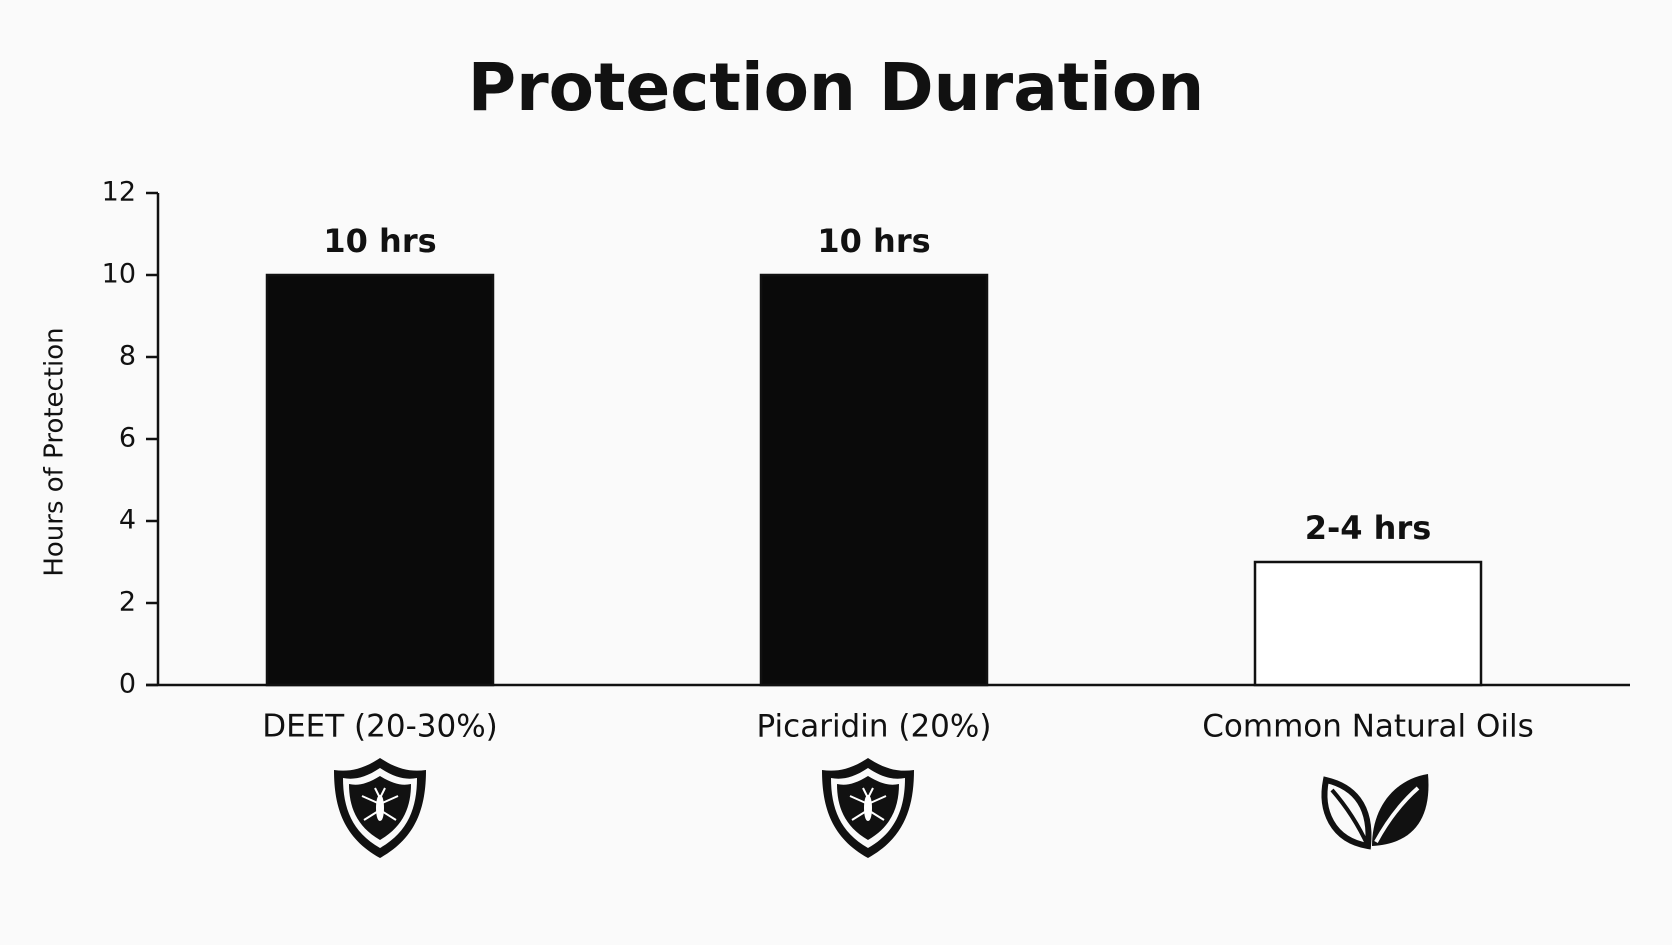 This screenshot has width=1672, height=945. Describe the element at coordinates (1375, 812) in the screenshot. I see `leaf-icon` at that location.